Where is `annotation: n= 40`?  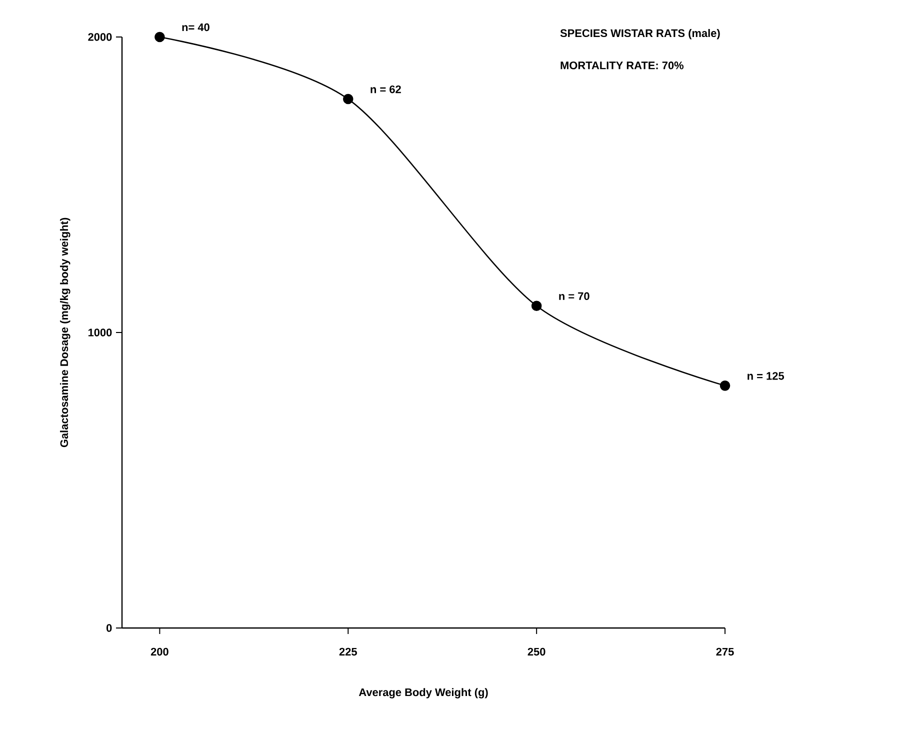 annotation: n= 40 is located at coordinates (196, 27).